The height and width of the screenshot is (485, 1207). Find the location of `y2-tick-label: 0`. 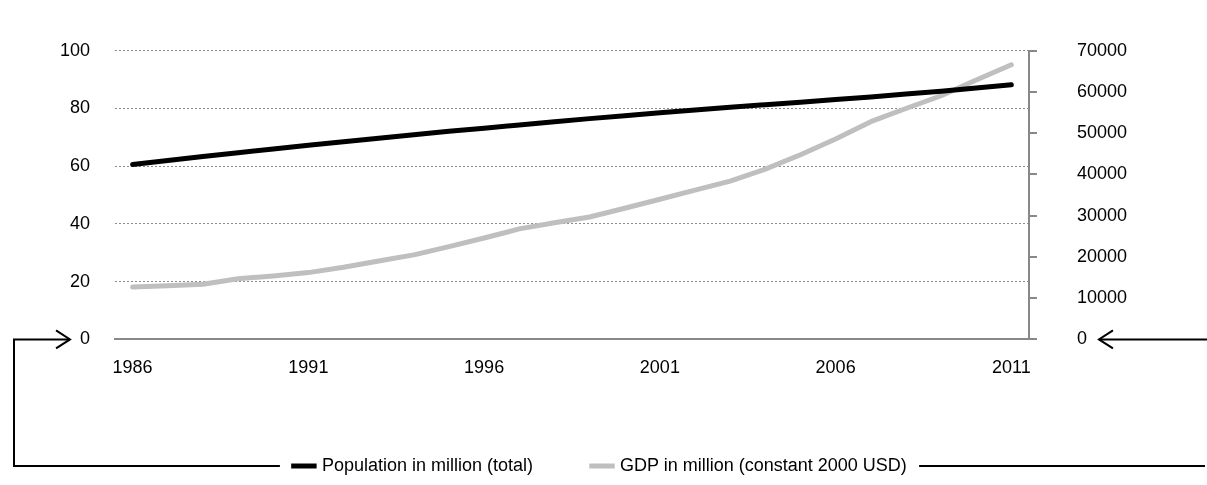

y2-tick-label: 0 is located at coordinates (1081, 338).